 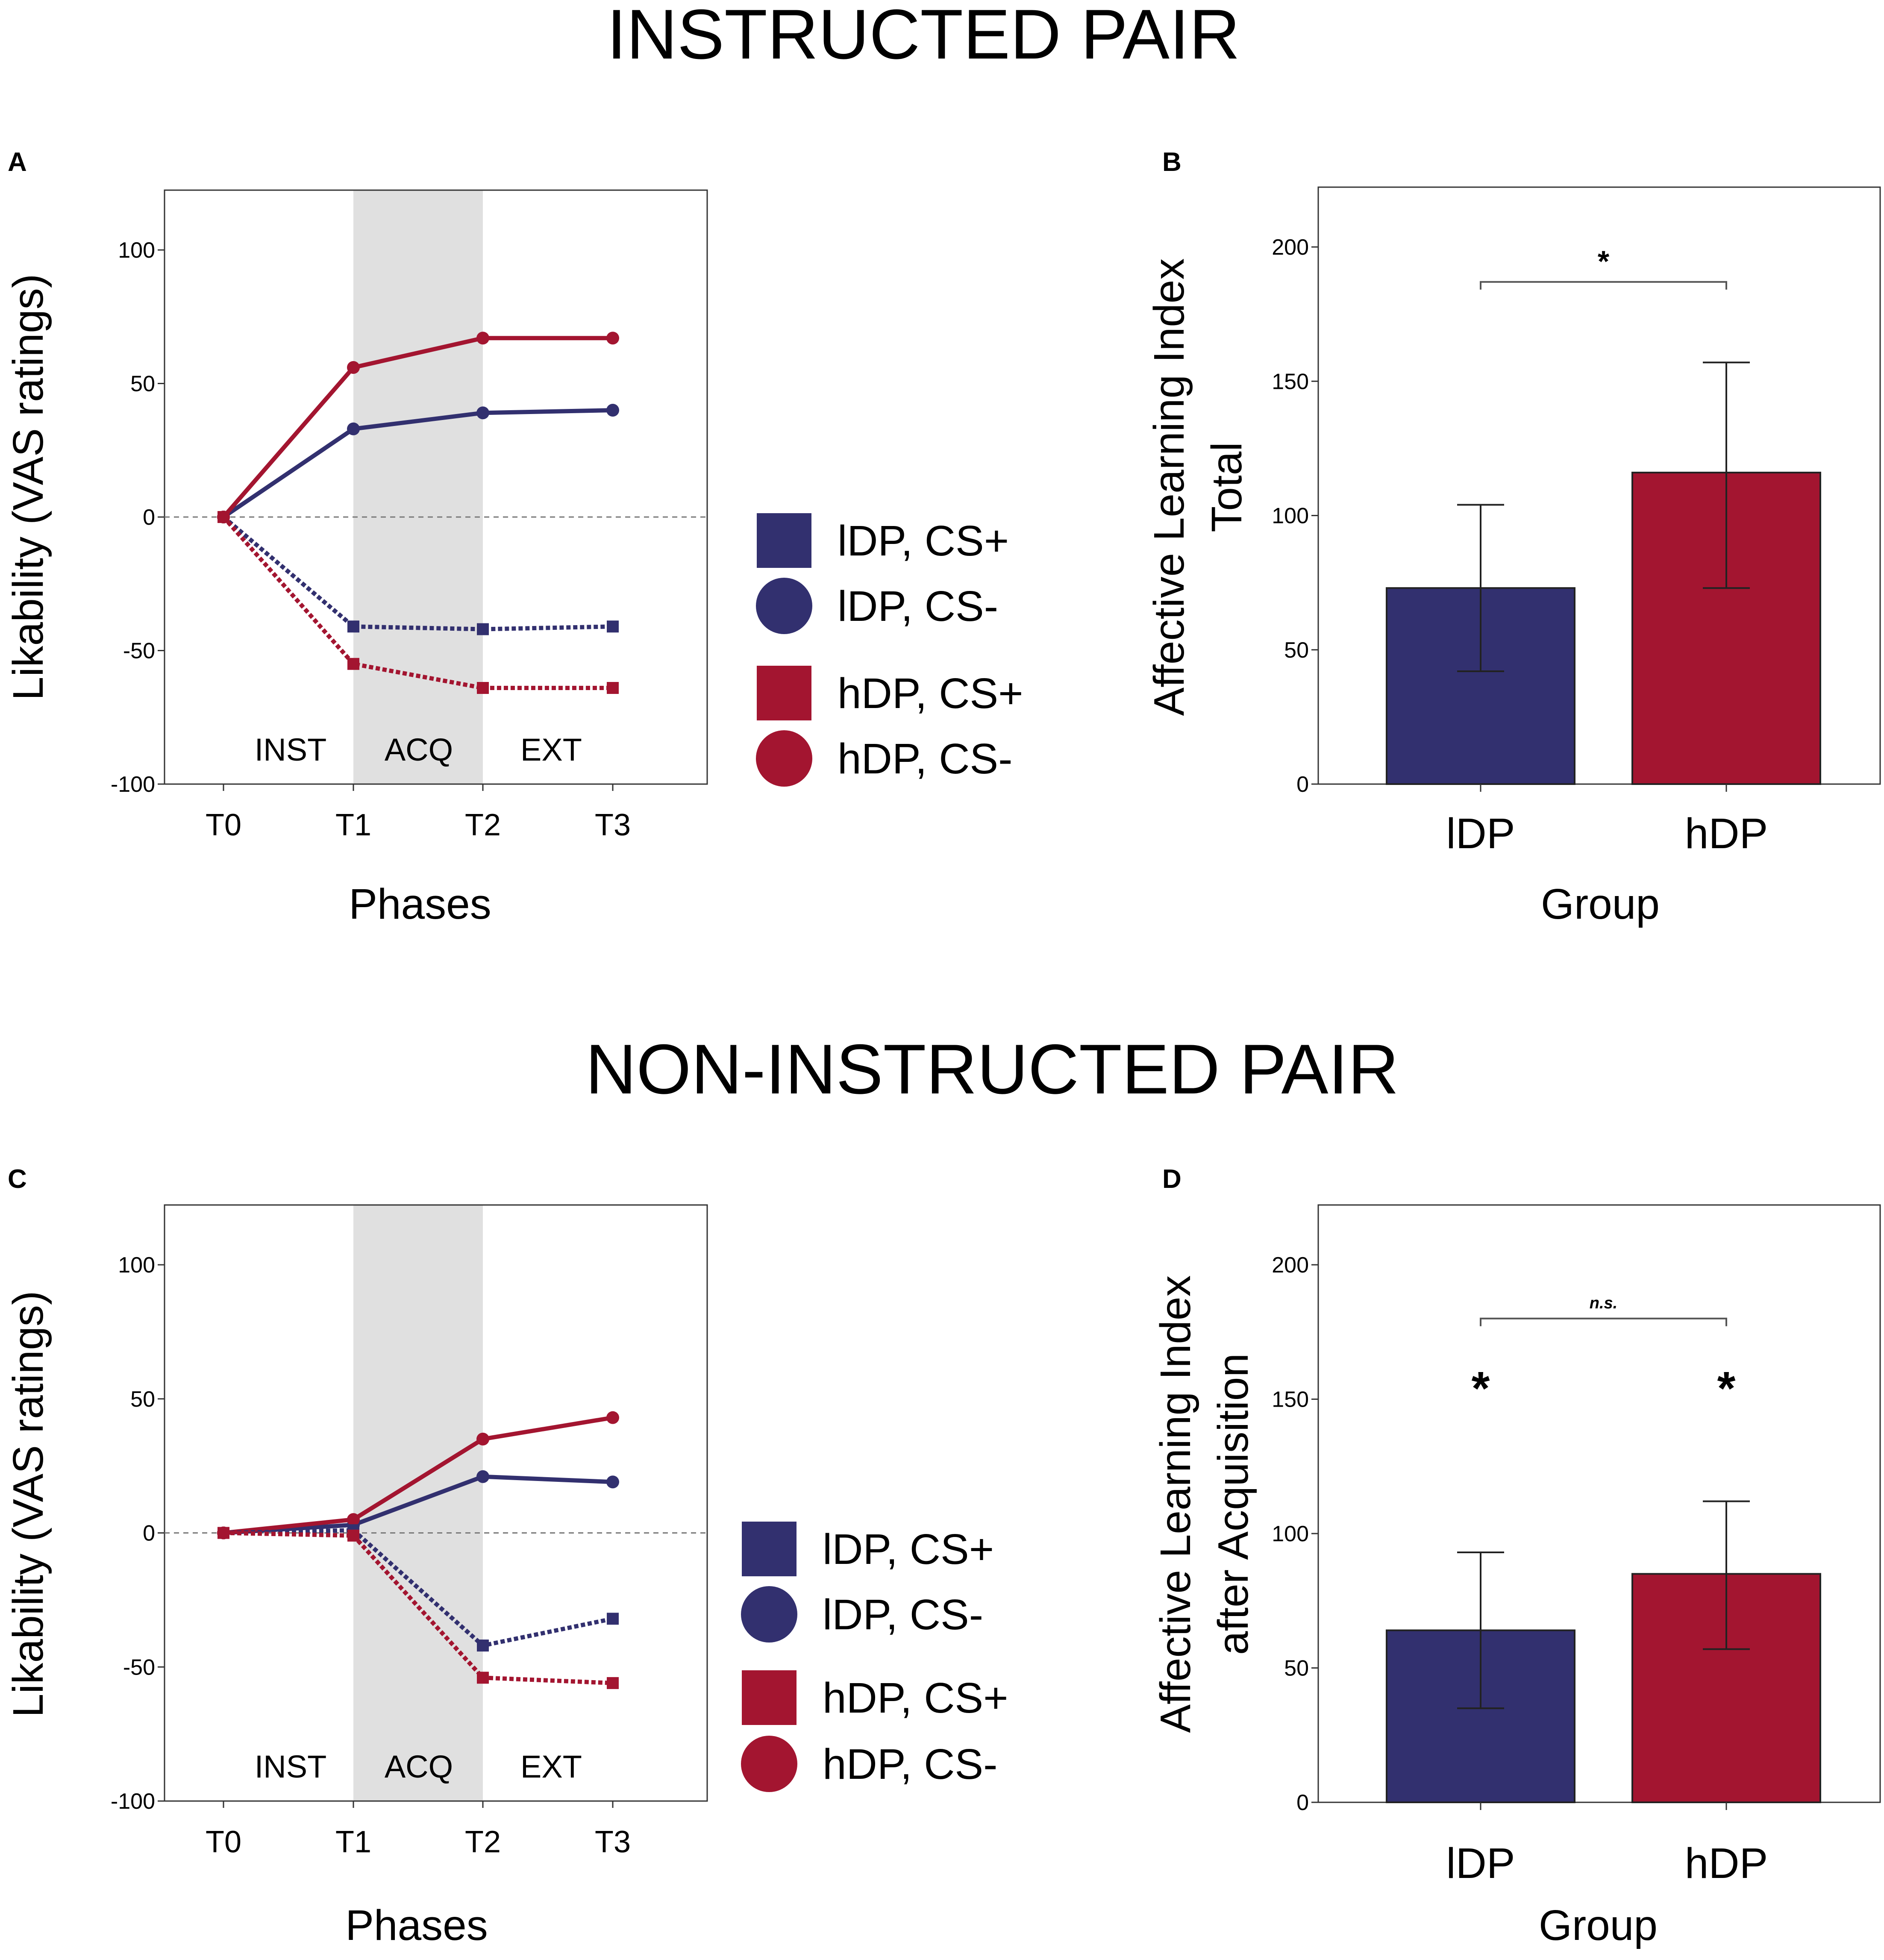 I want to click on y-axis-title-line2: Total, so click(x=1227, y=487).